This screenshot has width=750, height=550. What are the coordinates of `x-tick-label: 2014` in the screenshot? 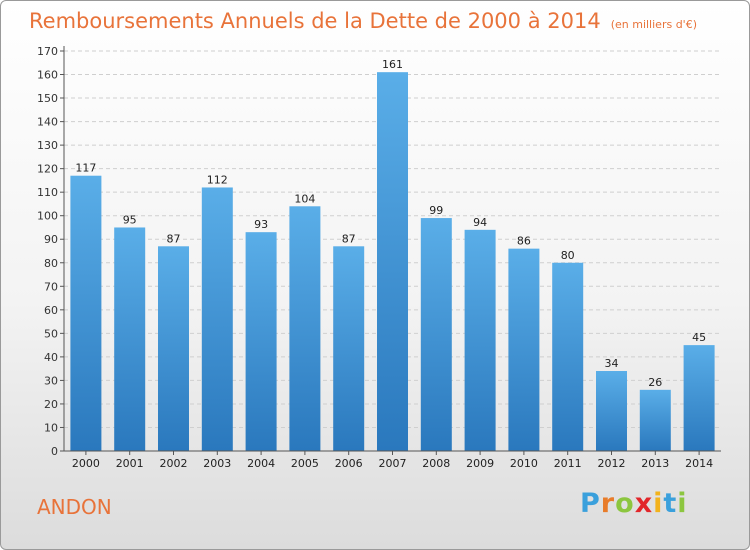 It's located at (699, 463).